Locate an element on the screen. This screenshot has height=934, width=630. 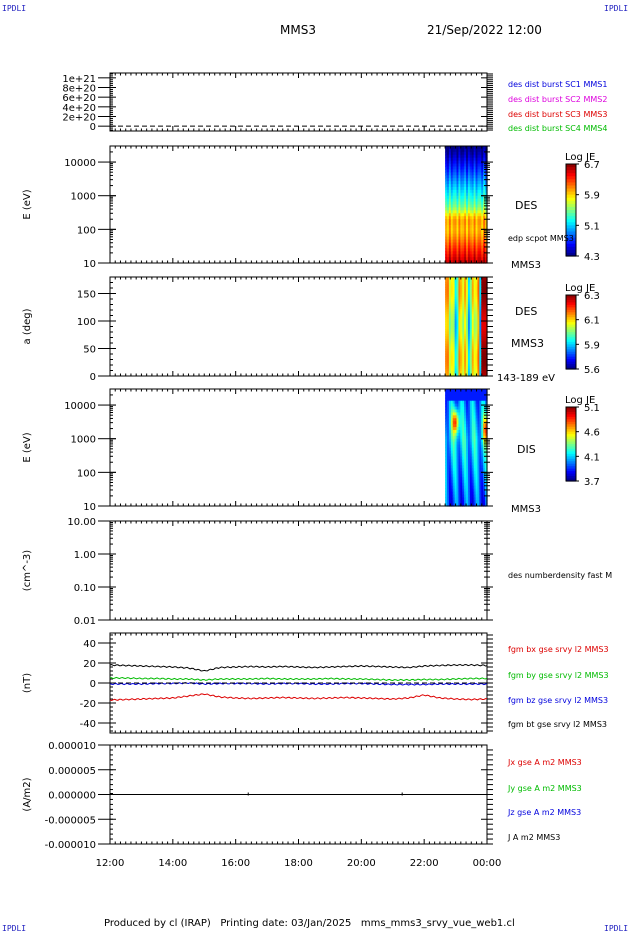
y-tick-label: 40 is located at coordinates (89, 644).